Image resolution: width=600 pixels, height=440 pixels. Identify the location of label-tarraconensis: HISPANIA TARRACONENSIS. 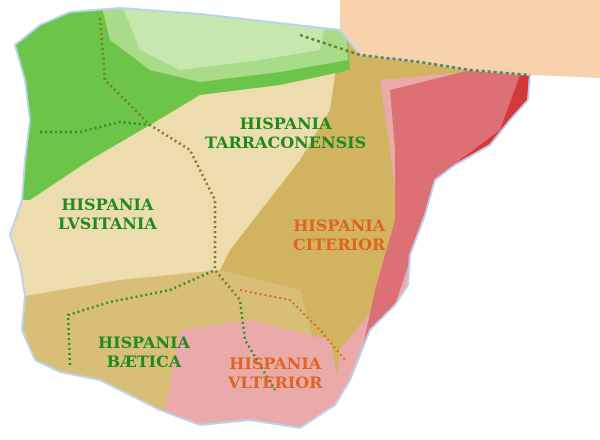
(285, 133).